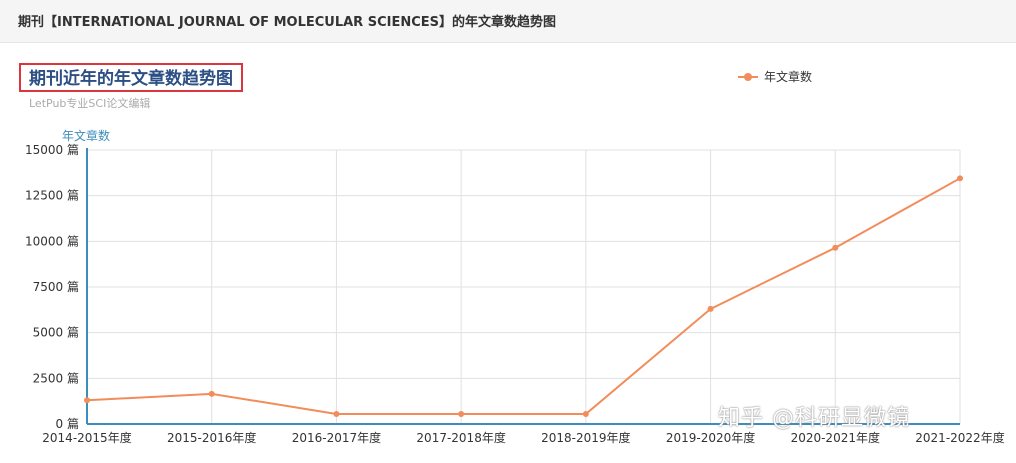 This screenshot has width=1016, height=463. Describe the element at coordinates (52, 195) in the screenshot. I see `y-tick-label: 12500 篇` at that location.